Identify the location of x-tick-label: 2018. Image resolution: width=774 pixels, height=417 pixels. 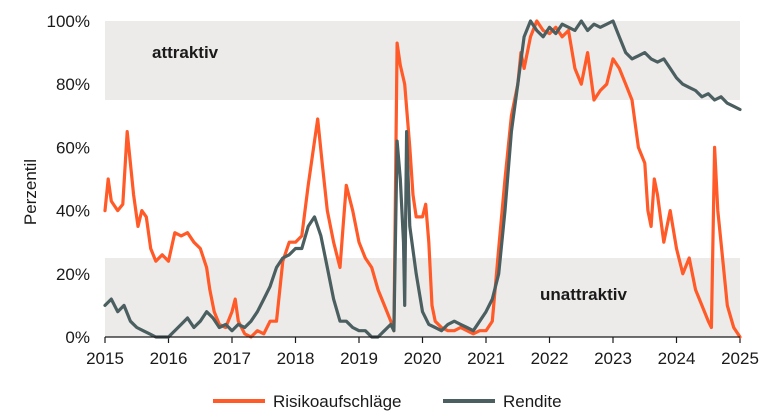
(296, 358).